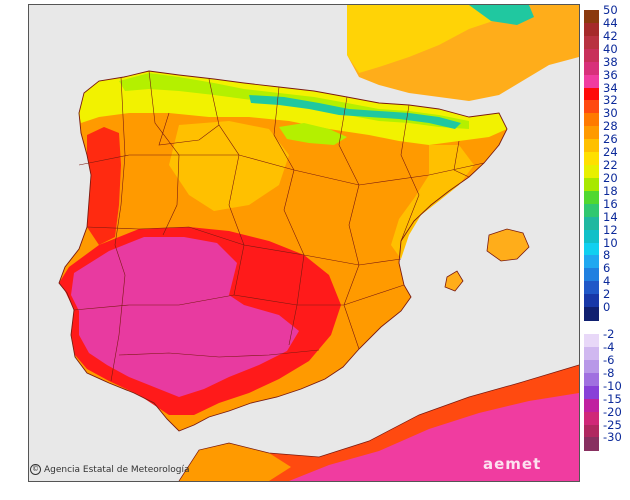 The width and height of the screenshot is (630, 500). I want to click on legend-label: -10, so click(612, 385).